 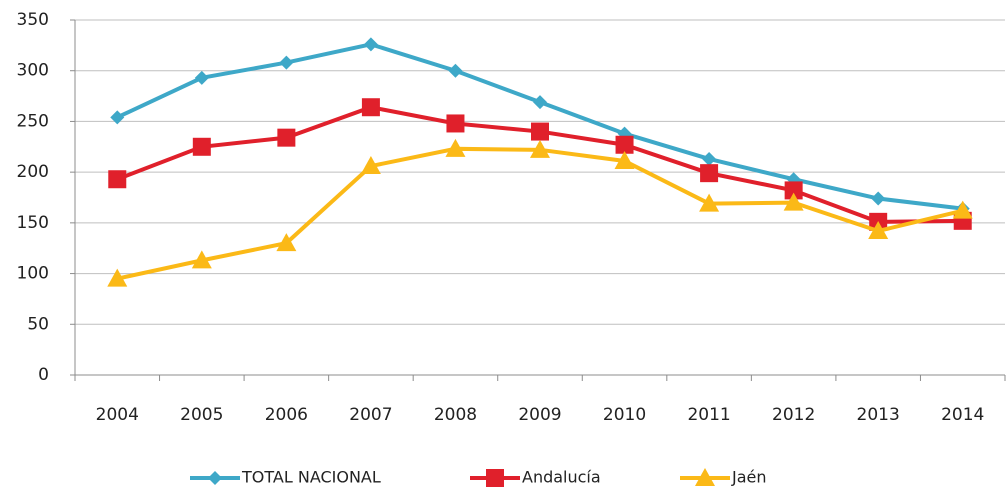 What do you see at coordinates (33, 223) in the screenshot?
I see `y-tick-label: 150` at bounding box center [33, 223].